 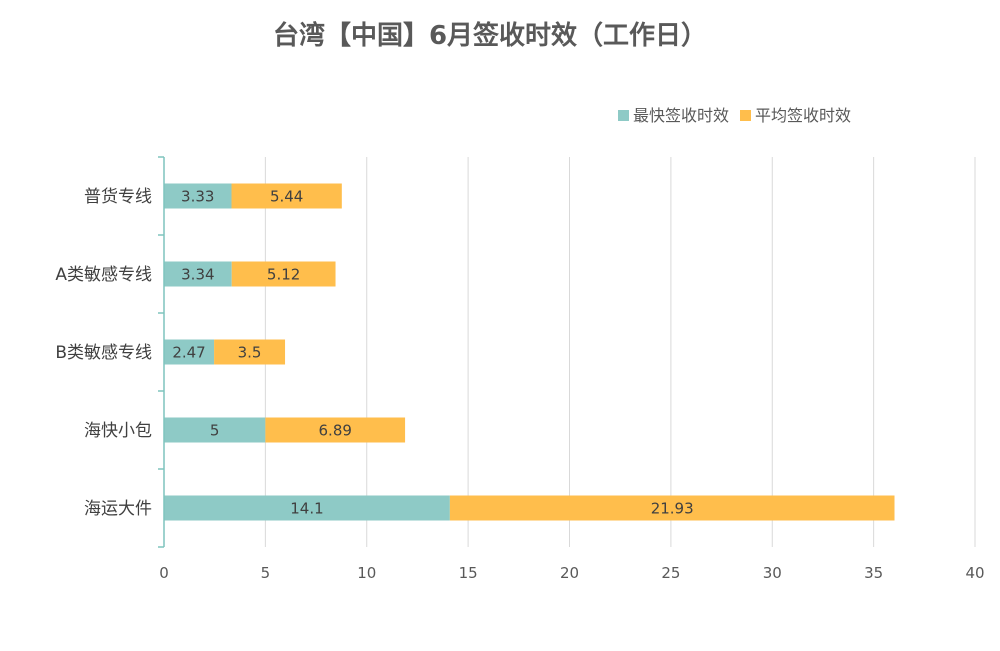 I want to click on legend-label-fastest: 最快签收时效, so click(x=681, y=115).